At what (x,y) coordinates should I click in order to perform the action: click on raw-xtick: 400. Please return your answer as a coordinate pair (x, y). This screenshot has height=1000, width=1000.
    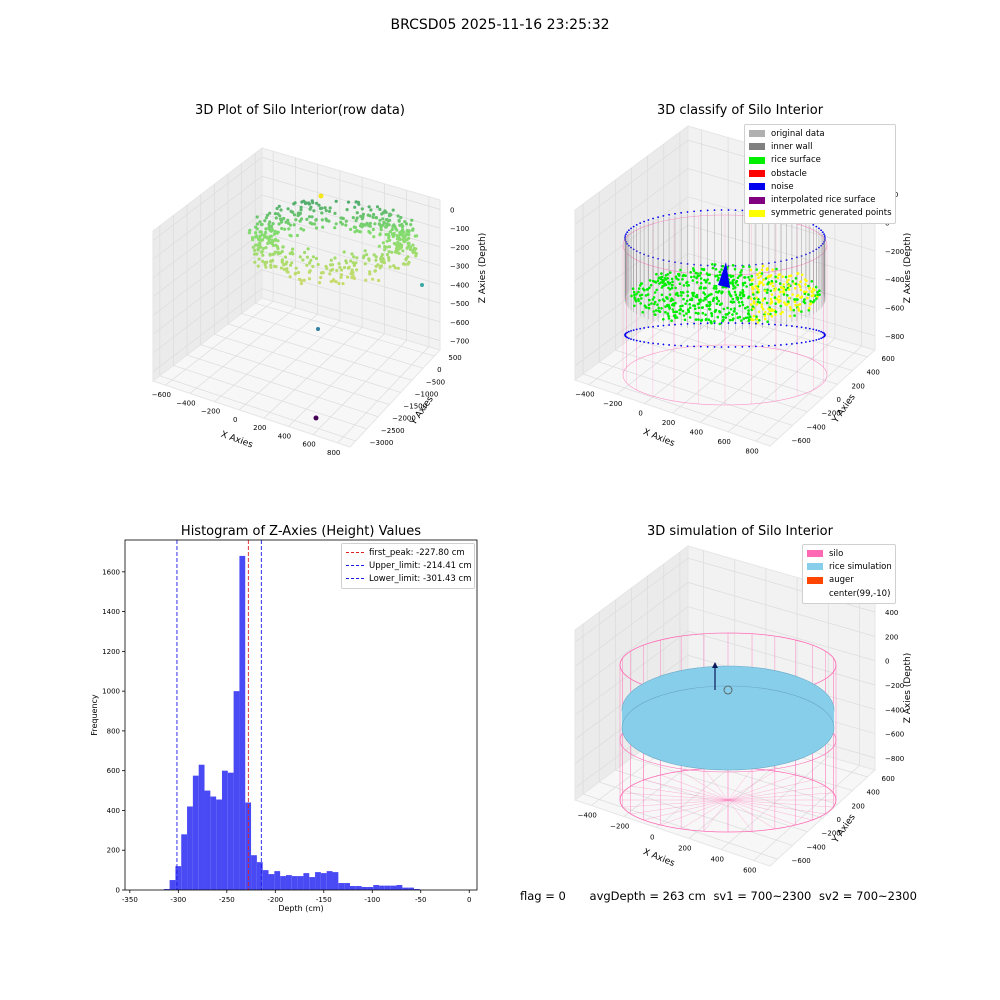
    Looking at the image, I should click on (284, 436).